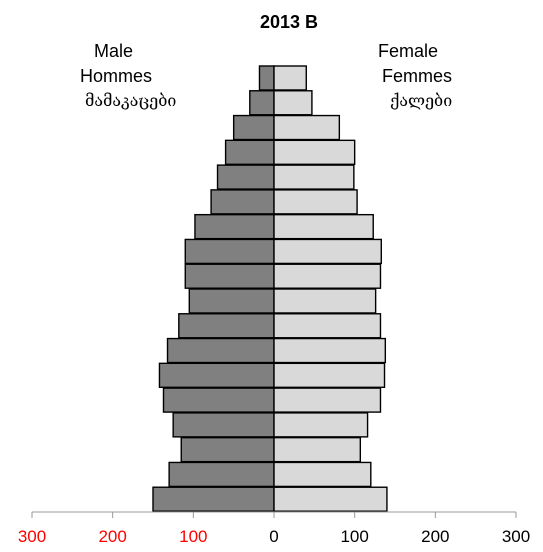 This screenshot has height=552, width=543. Describe the element at coordinates (408, 51) in the screenshot. I see `female-label-en: Female` at that location.